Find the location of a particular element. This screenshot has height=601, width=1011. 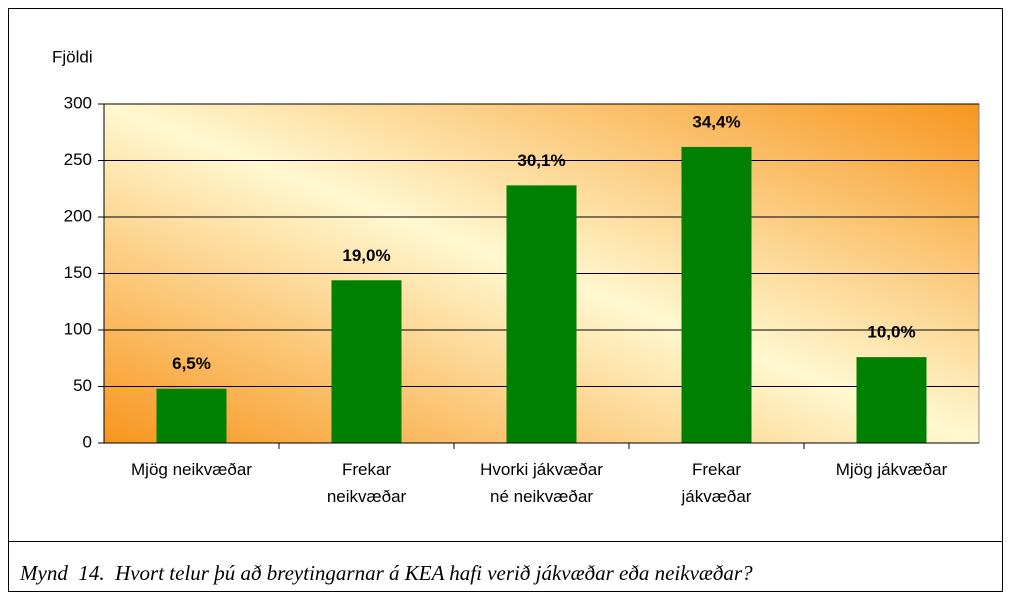

data-label: 10,0% is located at coordinates (891, 332).